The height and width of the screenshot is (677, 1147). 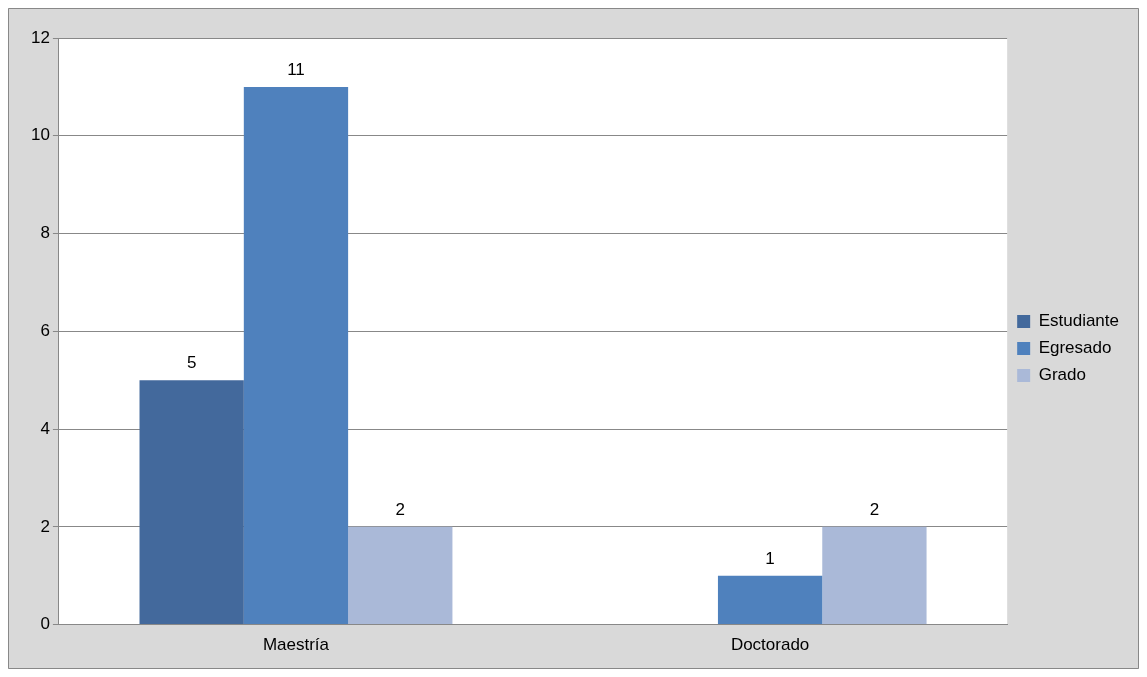 What do you see at coordinates (45, 526) in the screenshot?
I see `y-tick-label: 2` at bounding box center [45, 526].